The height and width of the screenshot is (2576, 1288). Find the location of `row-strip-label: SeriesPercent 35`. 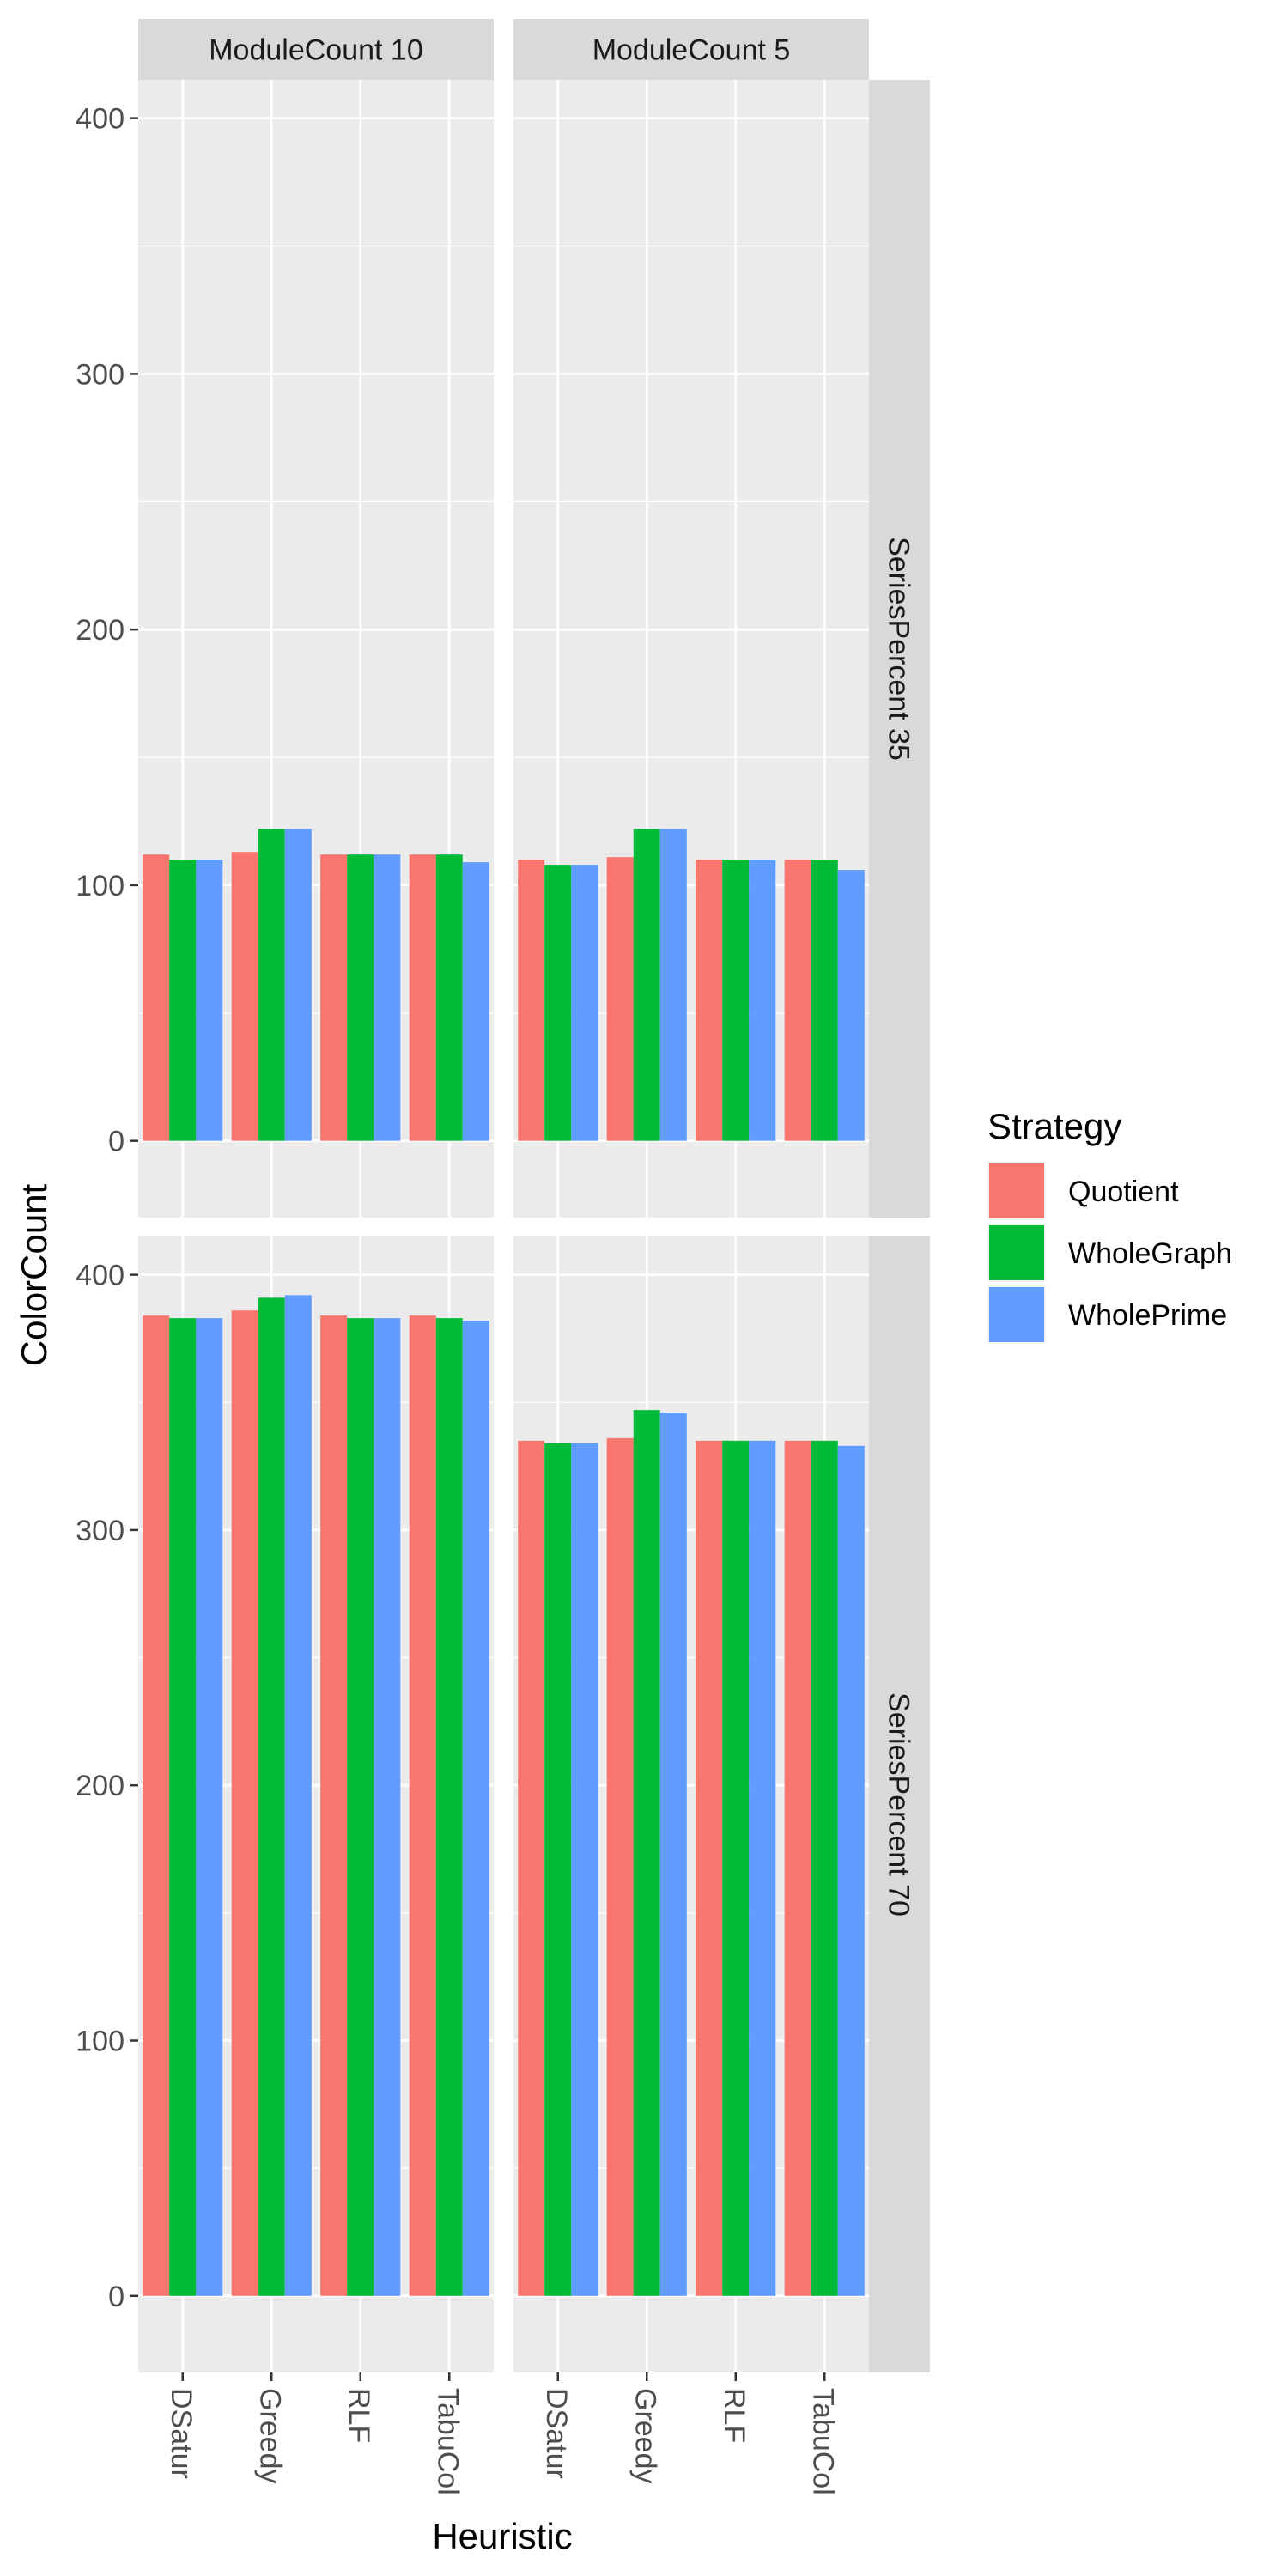

row-strip-label: SeriesPercent 35 is located at coordinates (899, 649).